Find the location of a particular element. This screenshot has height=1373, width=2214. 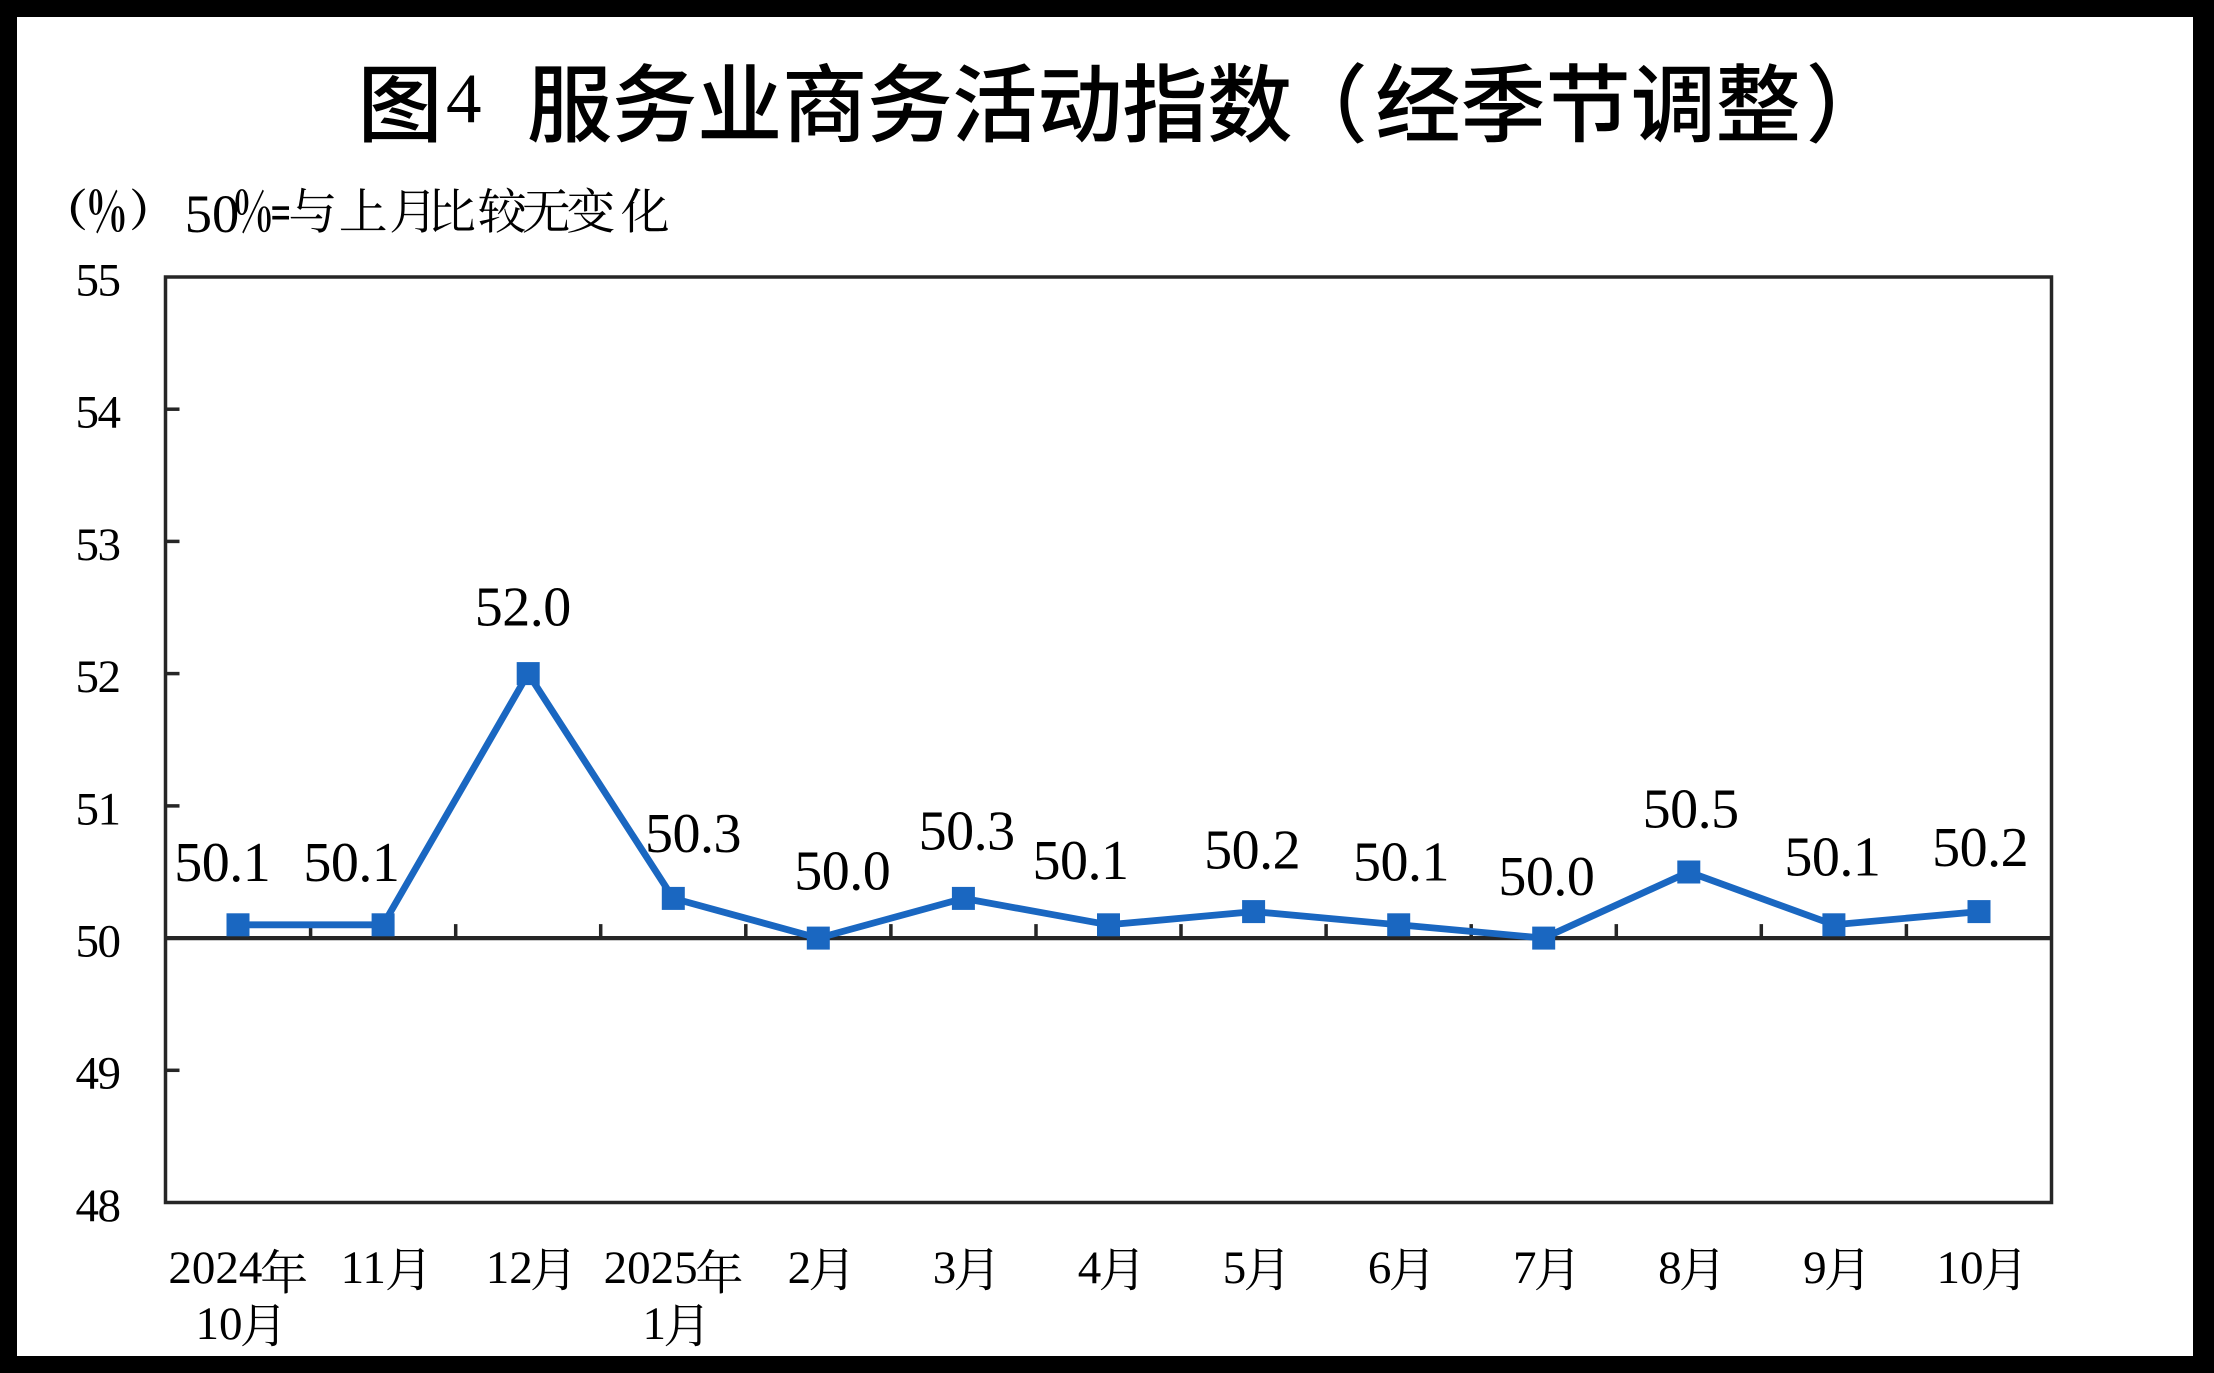

svg-text: 9 is located at coordinates (1815, 1268).